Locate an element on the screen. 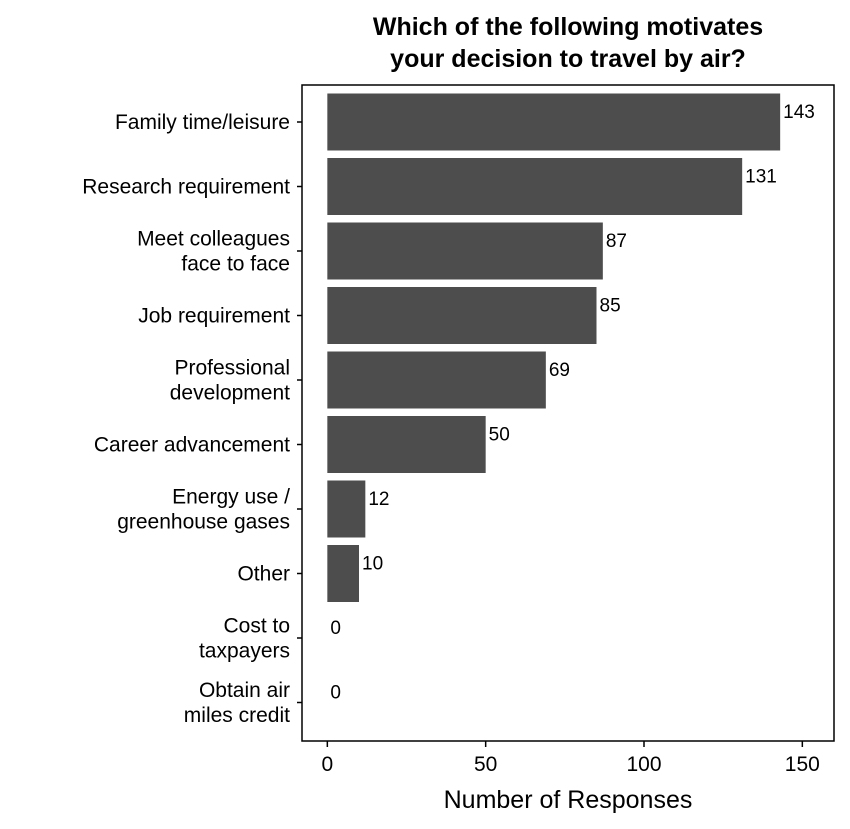  data-label: 87 is located at coordinates (616, 241).